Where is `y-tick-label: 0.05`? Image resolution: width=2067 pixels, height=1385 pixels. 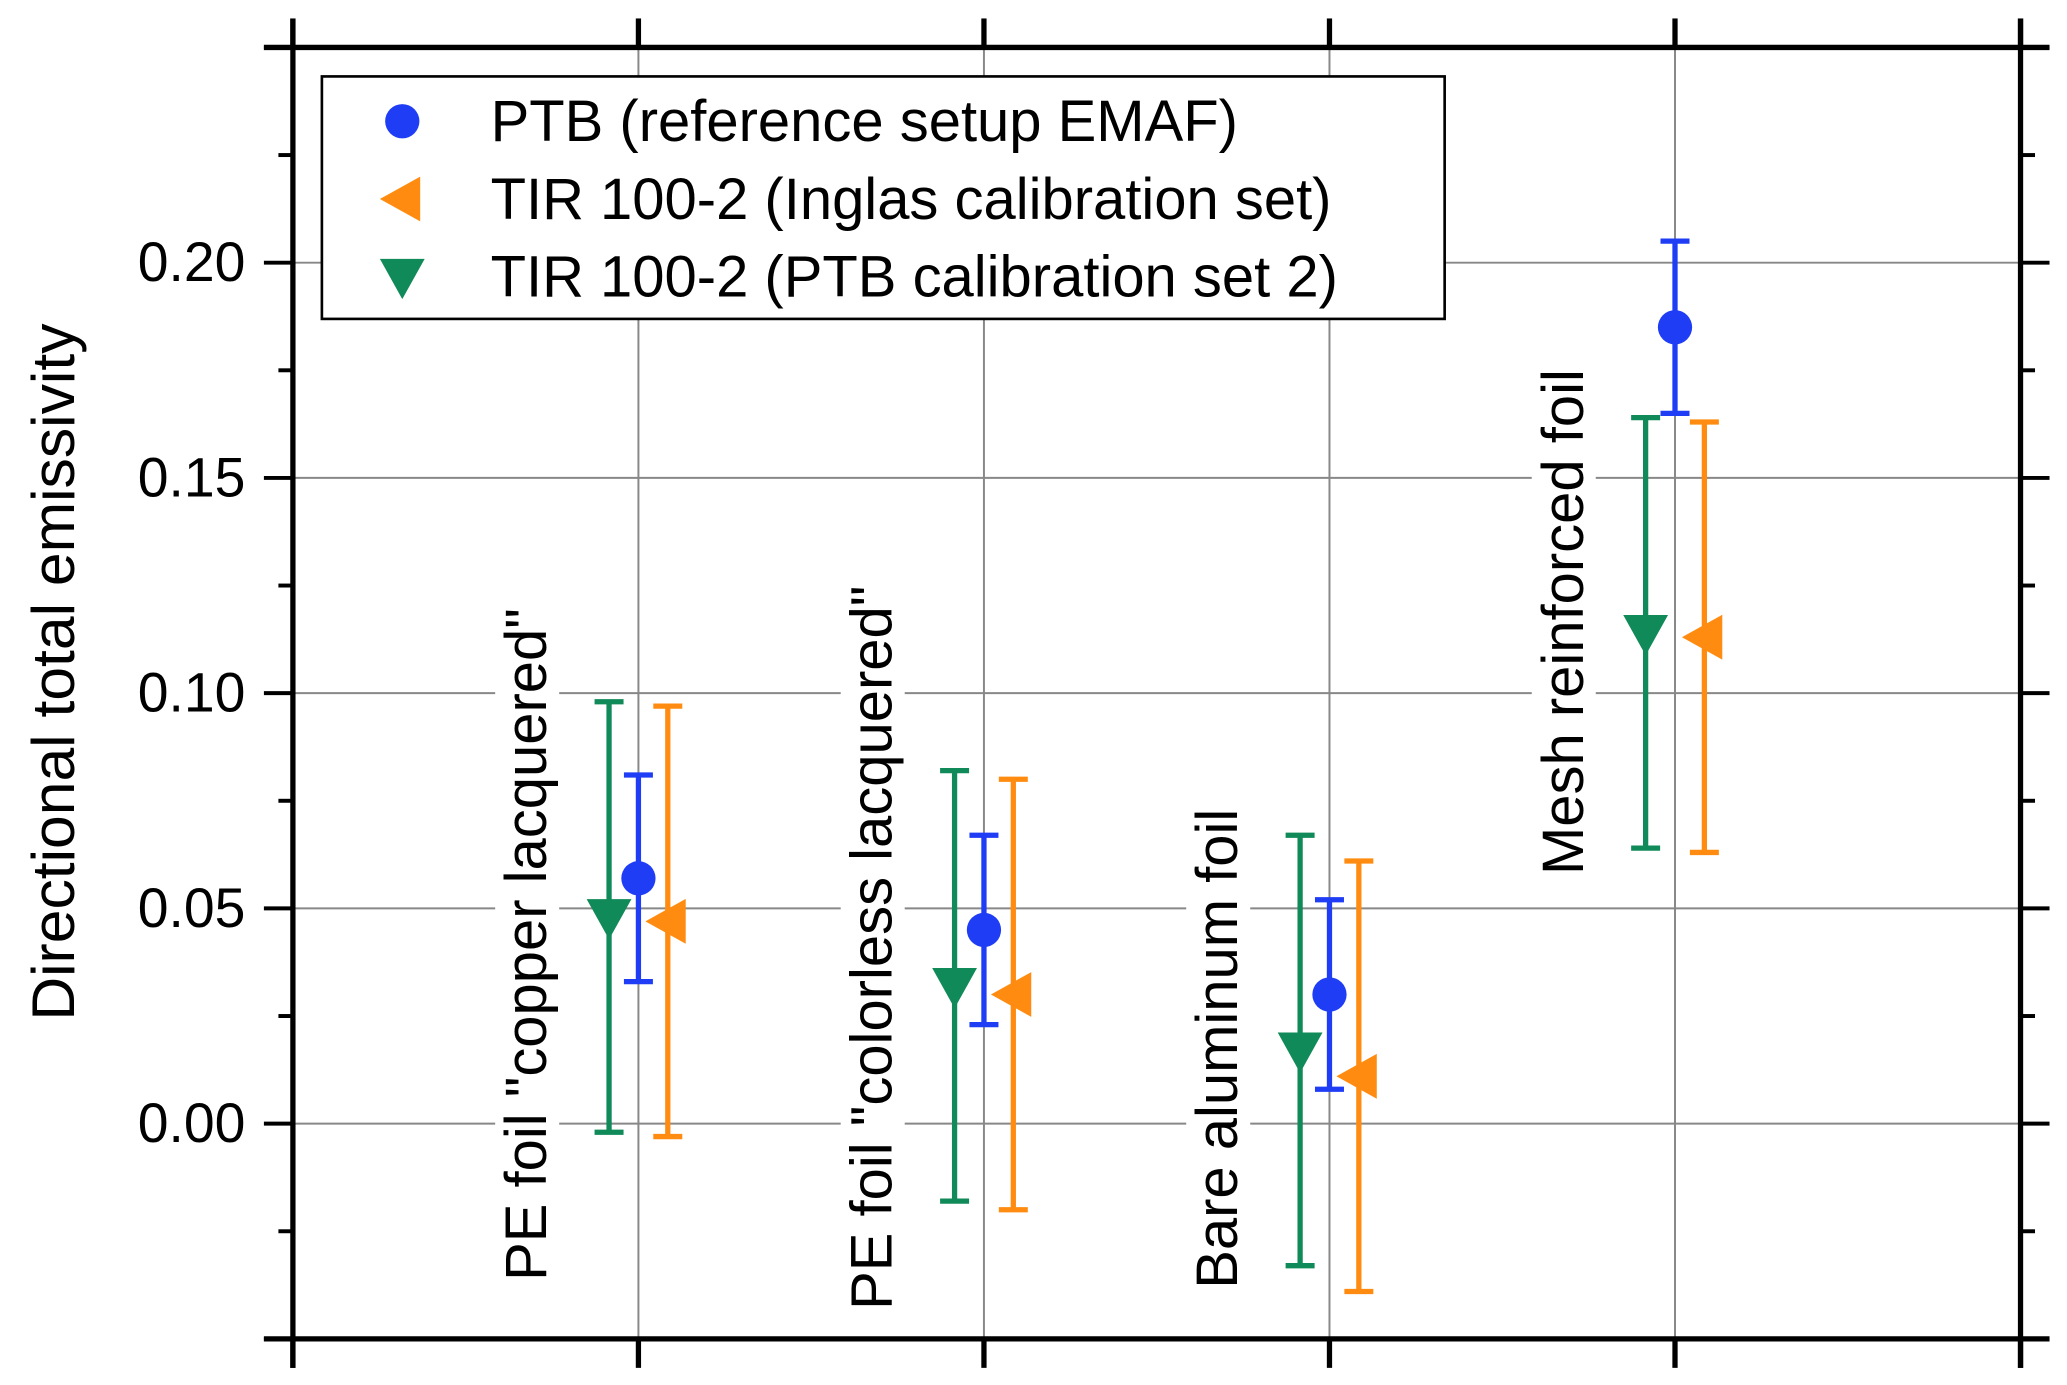 y-tick-label: 0.05 is located at coordinates (192, 908).